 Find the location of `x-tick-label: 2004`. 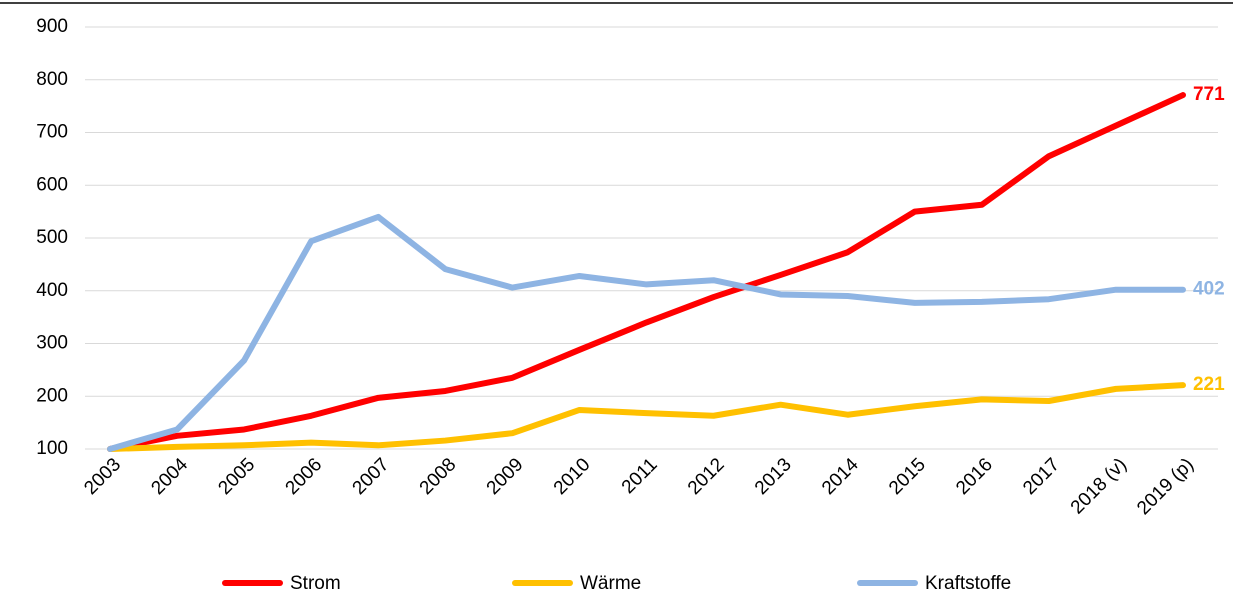

x-tick-label: 2004 is located at coordinates (169, 476).